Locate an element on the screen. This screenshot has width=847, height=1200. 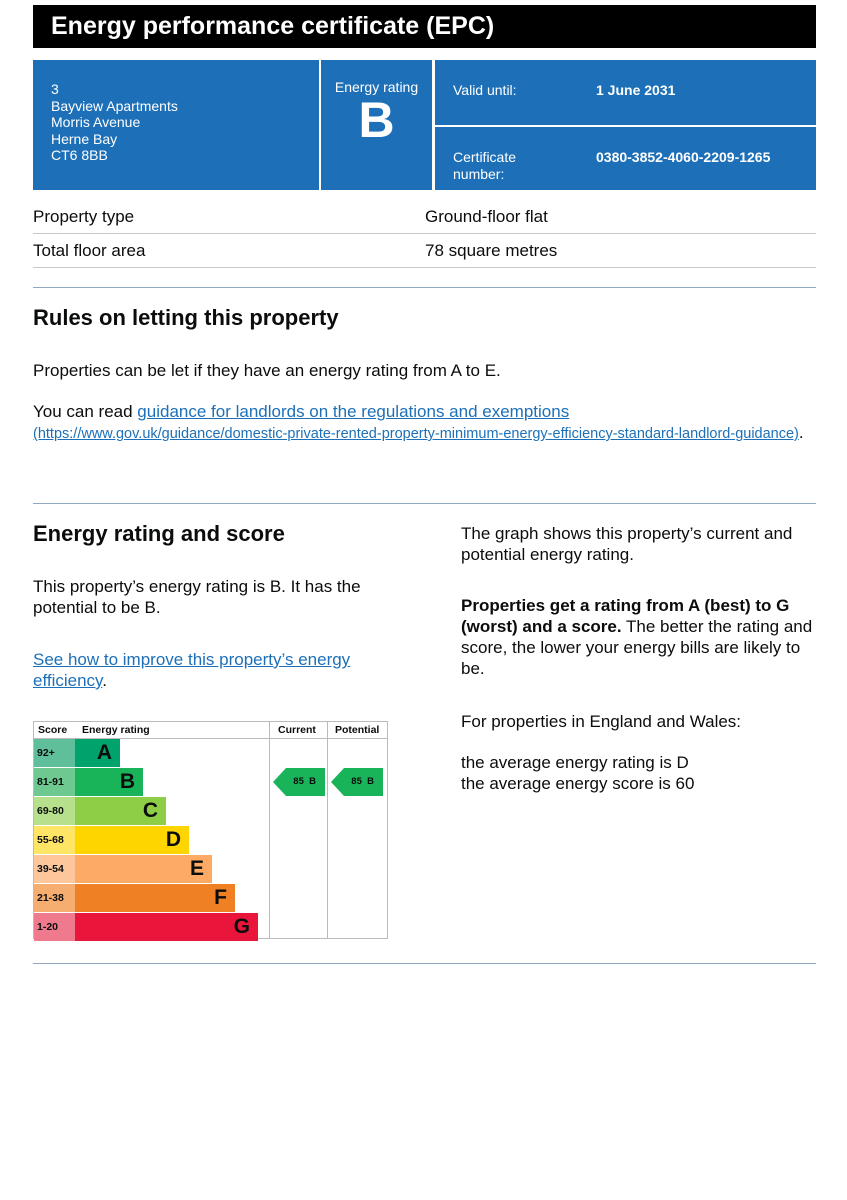
band-score-D: 55-68 is located at coordinates (54, 840).